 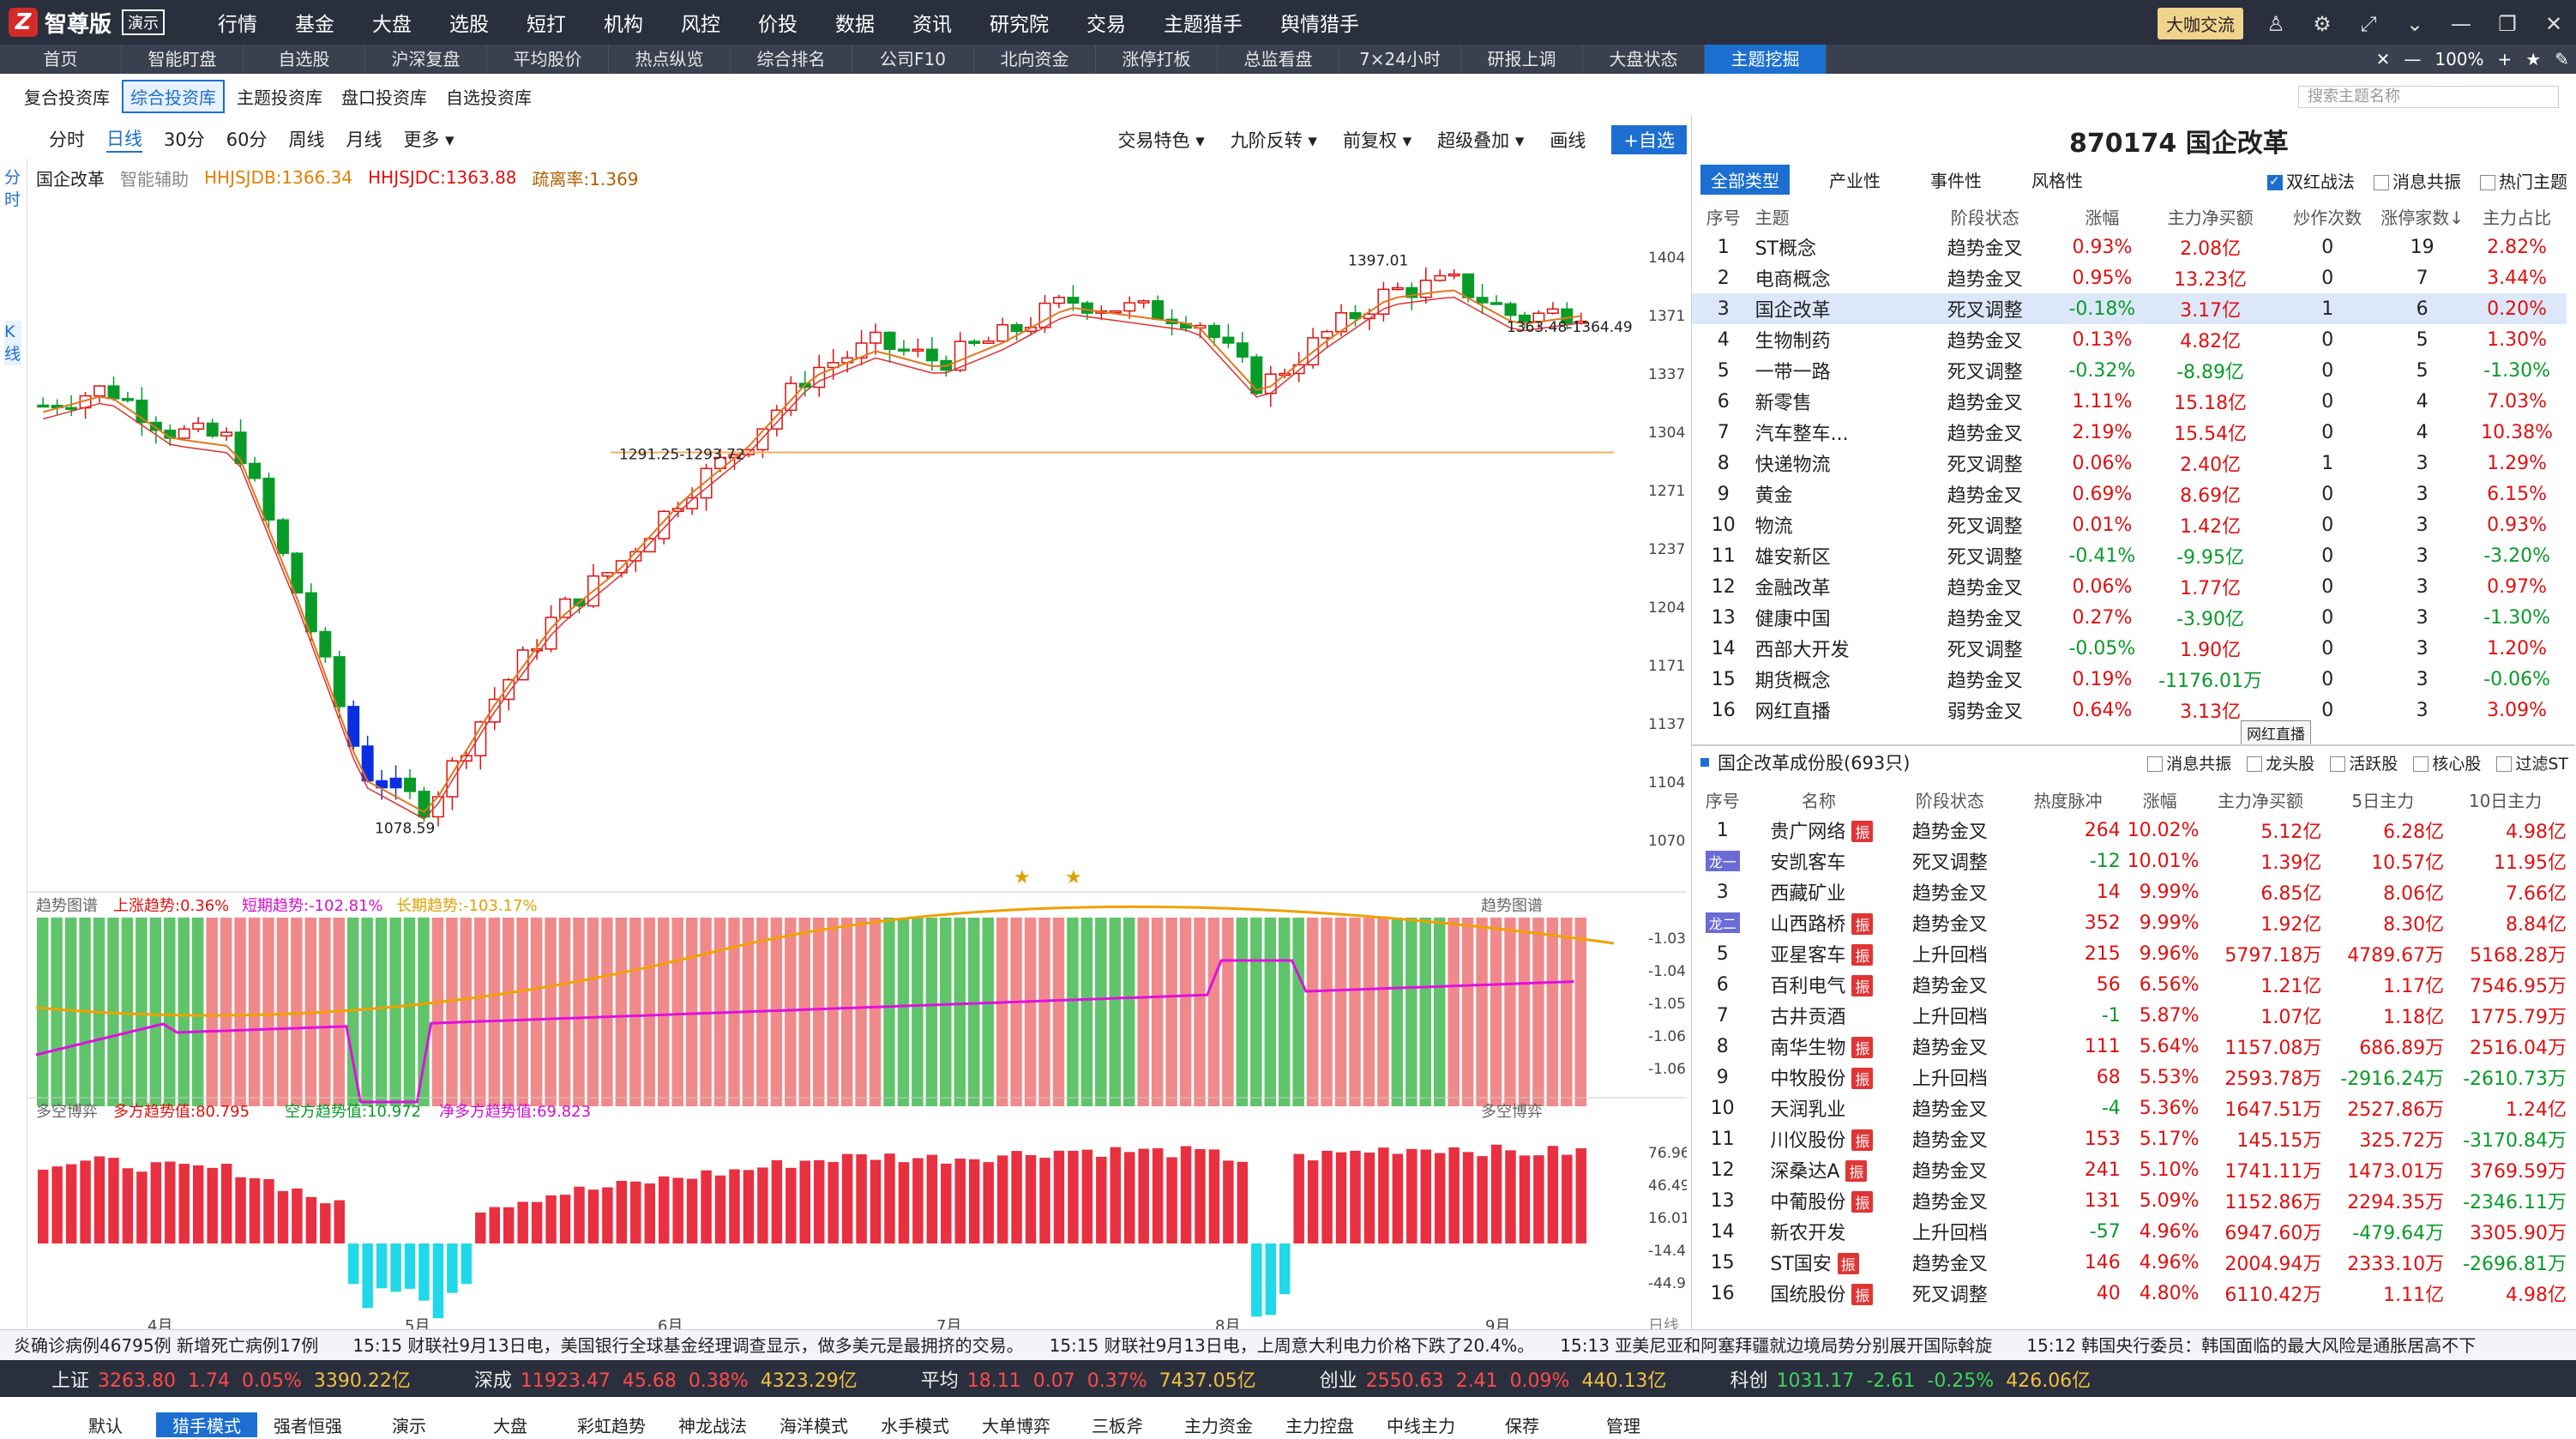 I want to click on stock-name: ST国安 振, so click(x=1818, y=1263).